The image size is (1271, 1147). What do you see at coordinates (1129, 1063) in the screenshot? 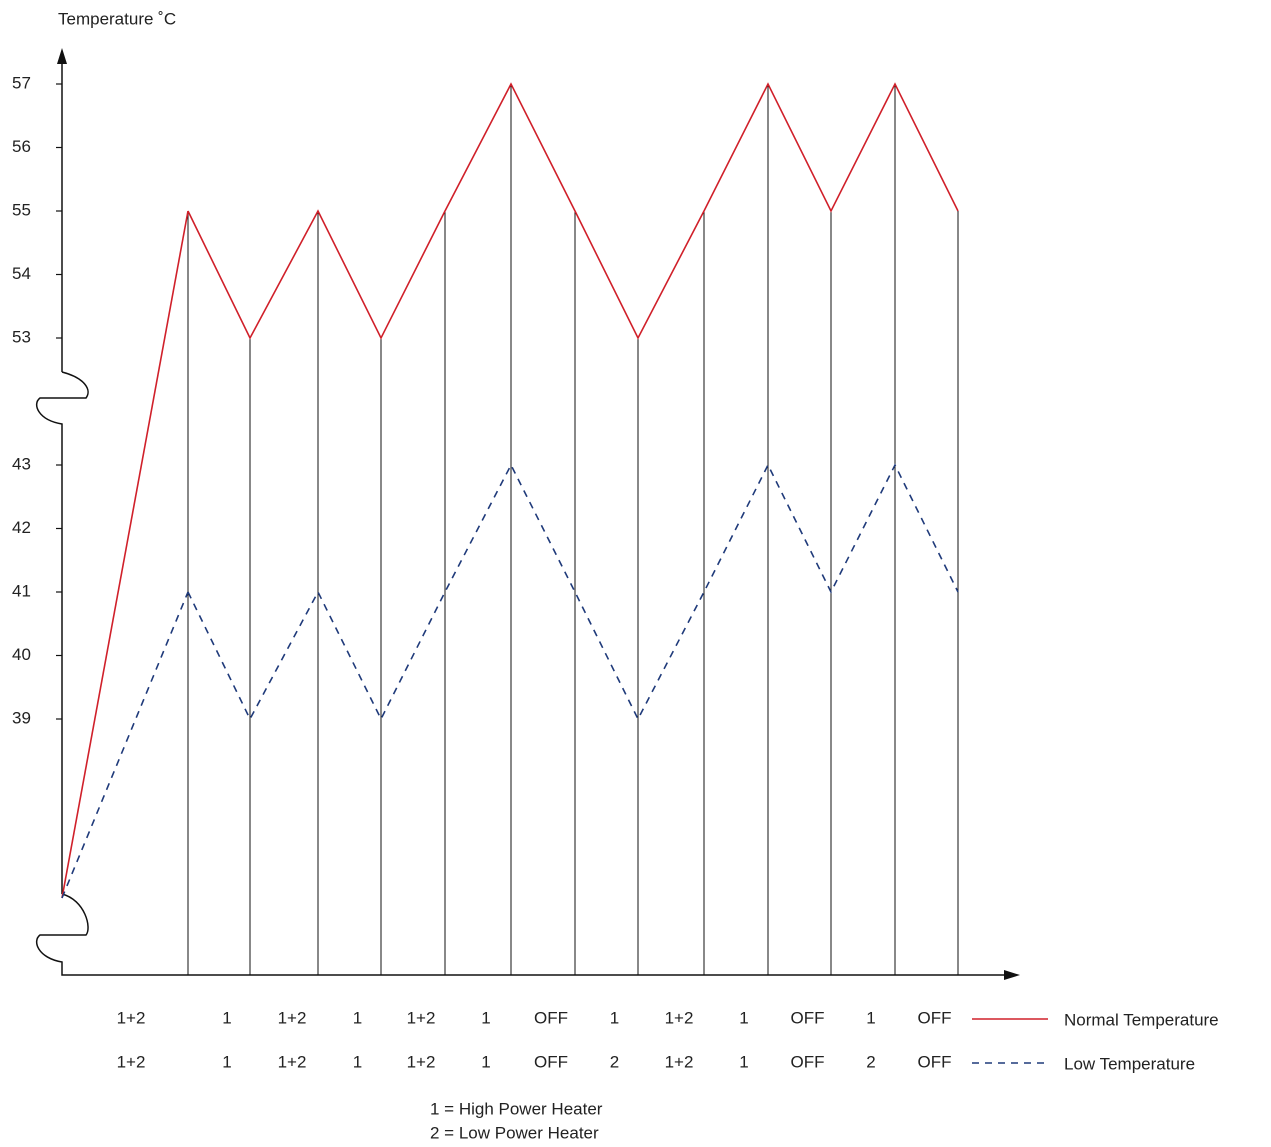
I see `legend-label: Low Temperature` at bounding box center [1129, 1063].